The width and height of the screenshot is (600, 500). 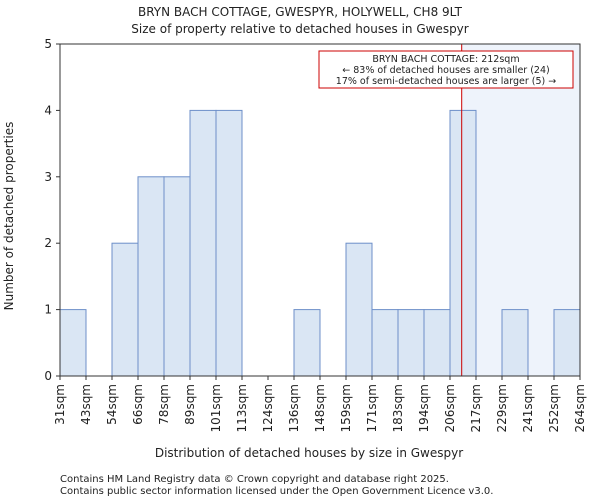 I want to click on bar-31sqm, so click(x=73, y=343).